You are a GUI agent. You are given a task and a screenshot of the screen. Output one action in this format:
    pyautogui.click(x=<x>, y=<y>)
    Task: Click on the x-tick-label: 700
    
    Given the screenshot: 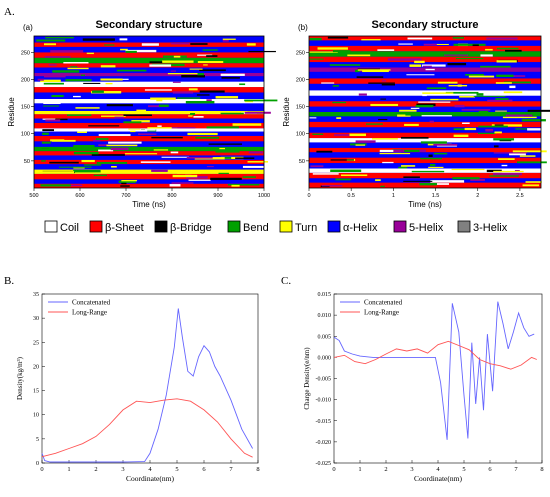 What is the action you would take?
    pyautogui.click(x=125, y=196)
    